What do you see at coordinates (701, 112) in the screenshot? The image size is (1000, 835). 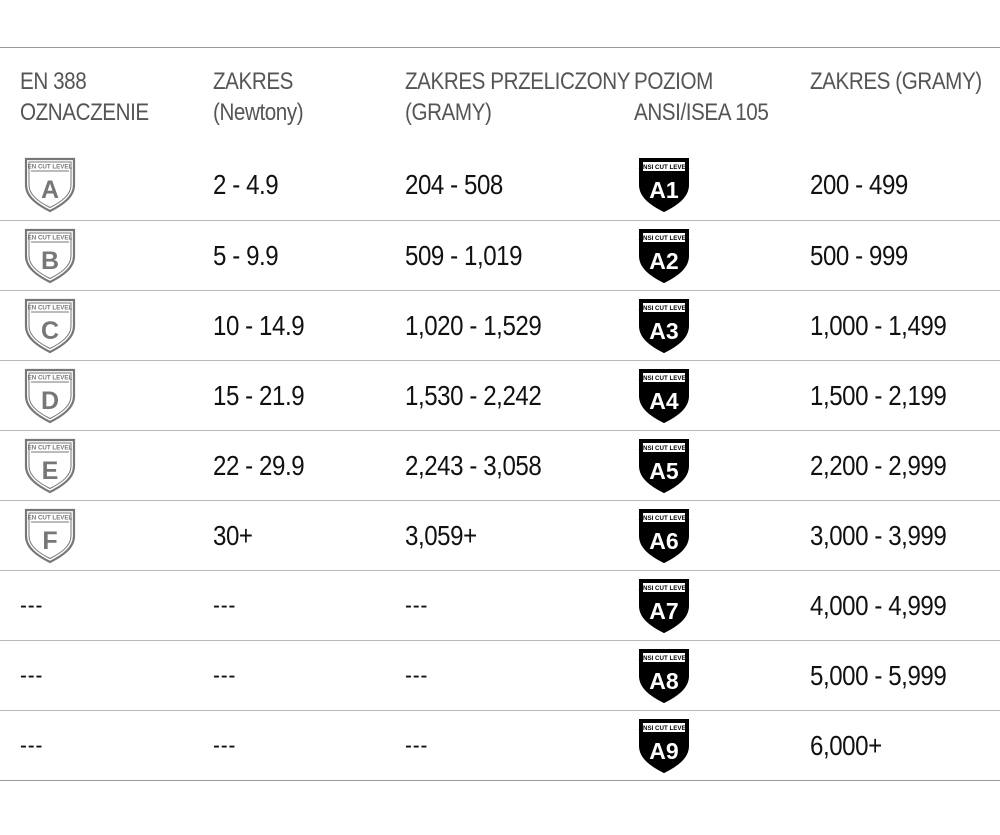 I see `header-line: ANSI/ISEA 105` at bounding box center [701, 112].